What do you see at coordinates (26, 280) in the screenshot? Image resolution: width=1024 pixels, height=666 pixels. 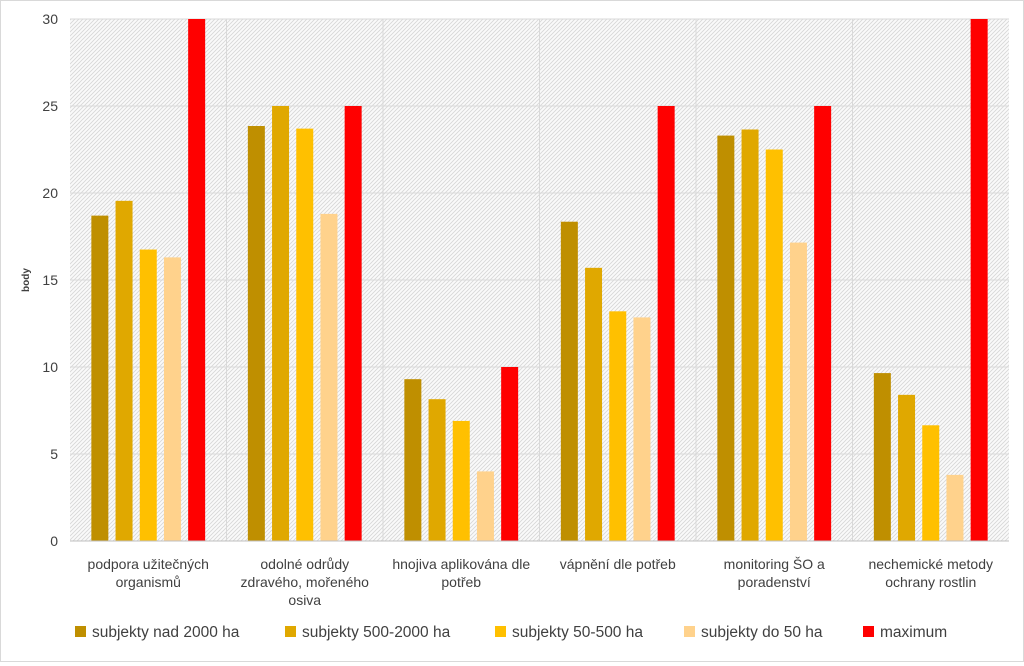 I see `y-axis-label: body` at bounding box center [26, 280].